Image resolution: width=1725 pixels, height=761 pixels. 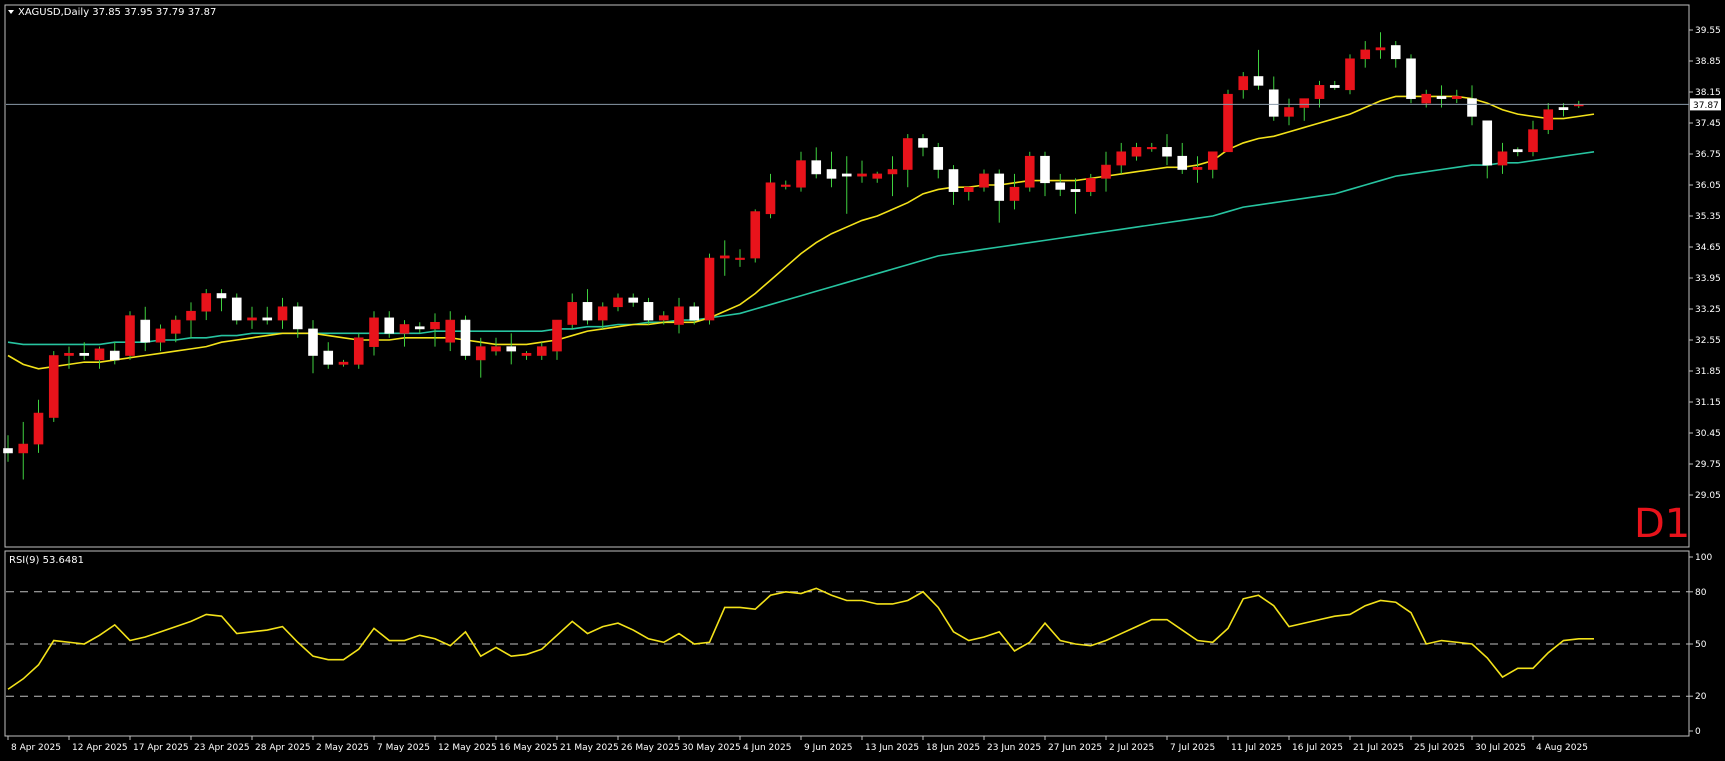 I want to click on current-price-line: 37.87, so click(x=863, y=104).